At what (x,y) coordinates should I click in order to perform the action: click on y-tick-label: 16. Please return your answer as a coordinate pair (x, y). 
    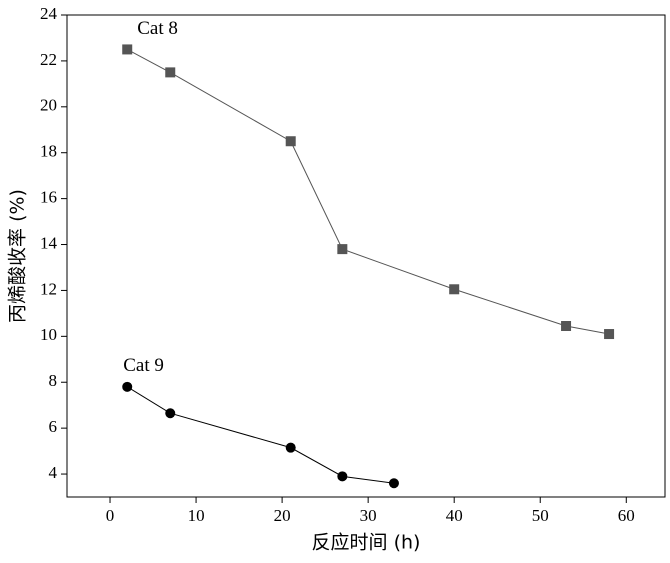
    Looking at the image, I should click on (48, 197).